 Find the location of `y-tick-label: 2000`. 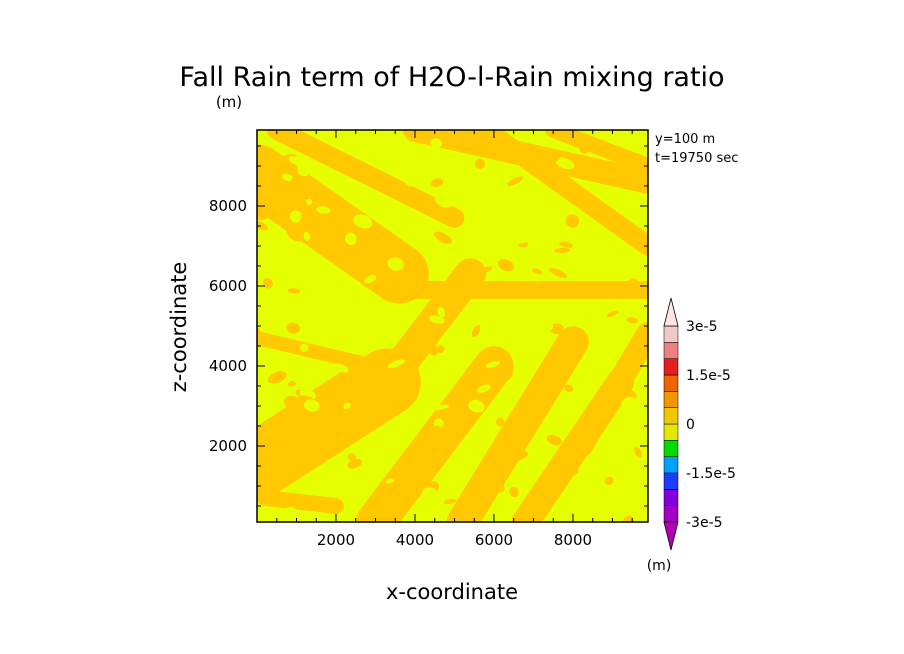

y-tick-label: 2000 is located at coordinates (228, 446).